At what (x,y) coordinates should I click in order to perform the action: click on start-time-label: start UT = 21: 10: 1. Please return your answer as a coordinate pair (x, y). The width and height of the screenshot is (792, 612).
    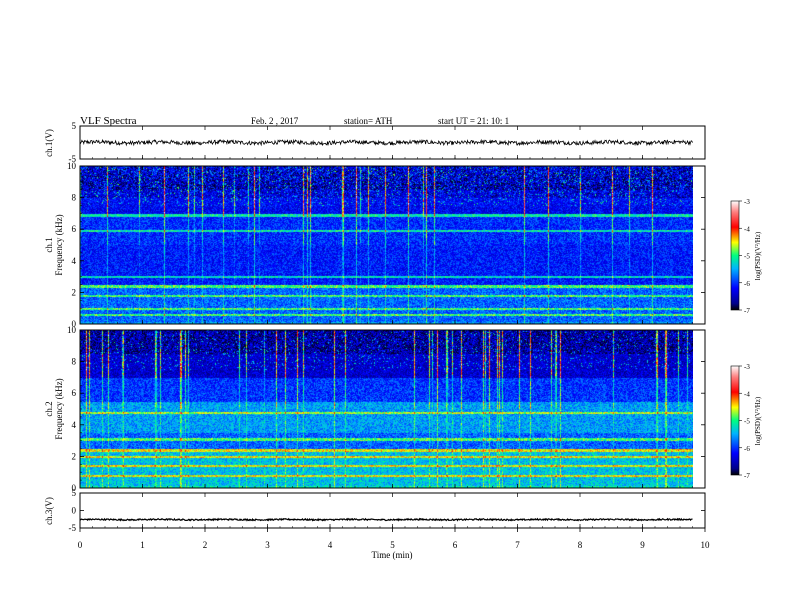
    Looking at the image, I should click on (473, 121).